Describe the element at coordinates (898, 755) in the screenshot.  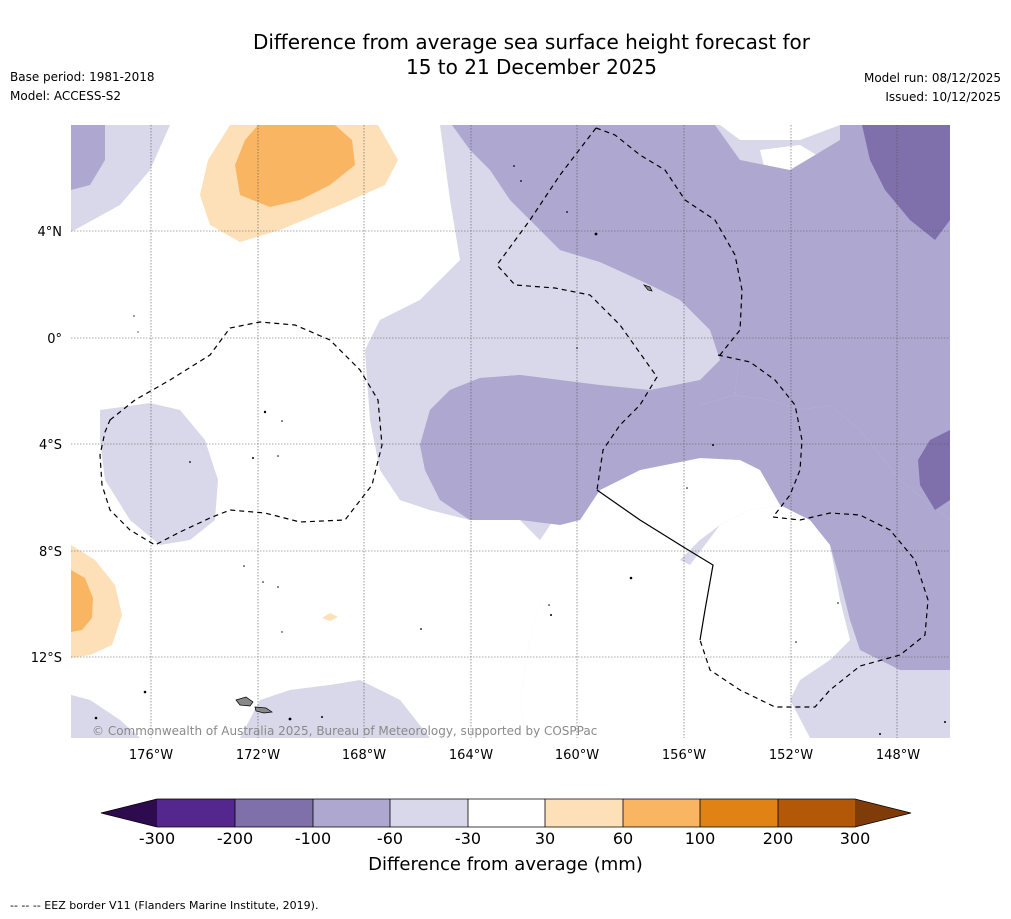
I see `lon-label: 148°W` at that location.